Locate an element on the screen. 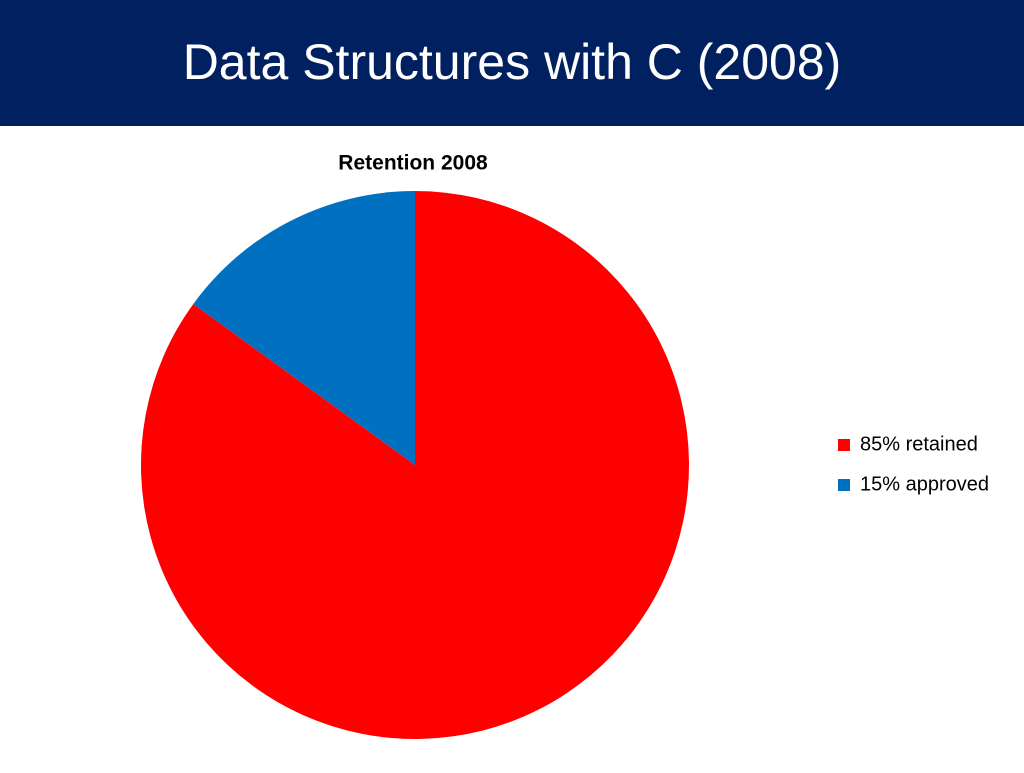  legend-label: 15% approved is located at coordinates (924, 484).